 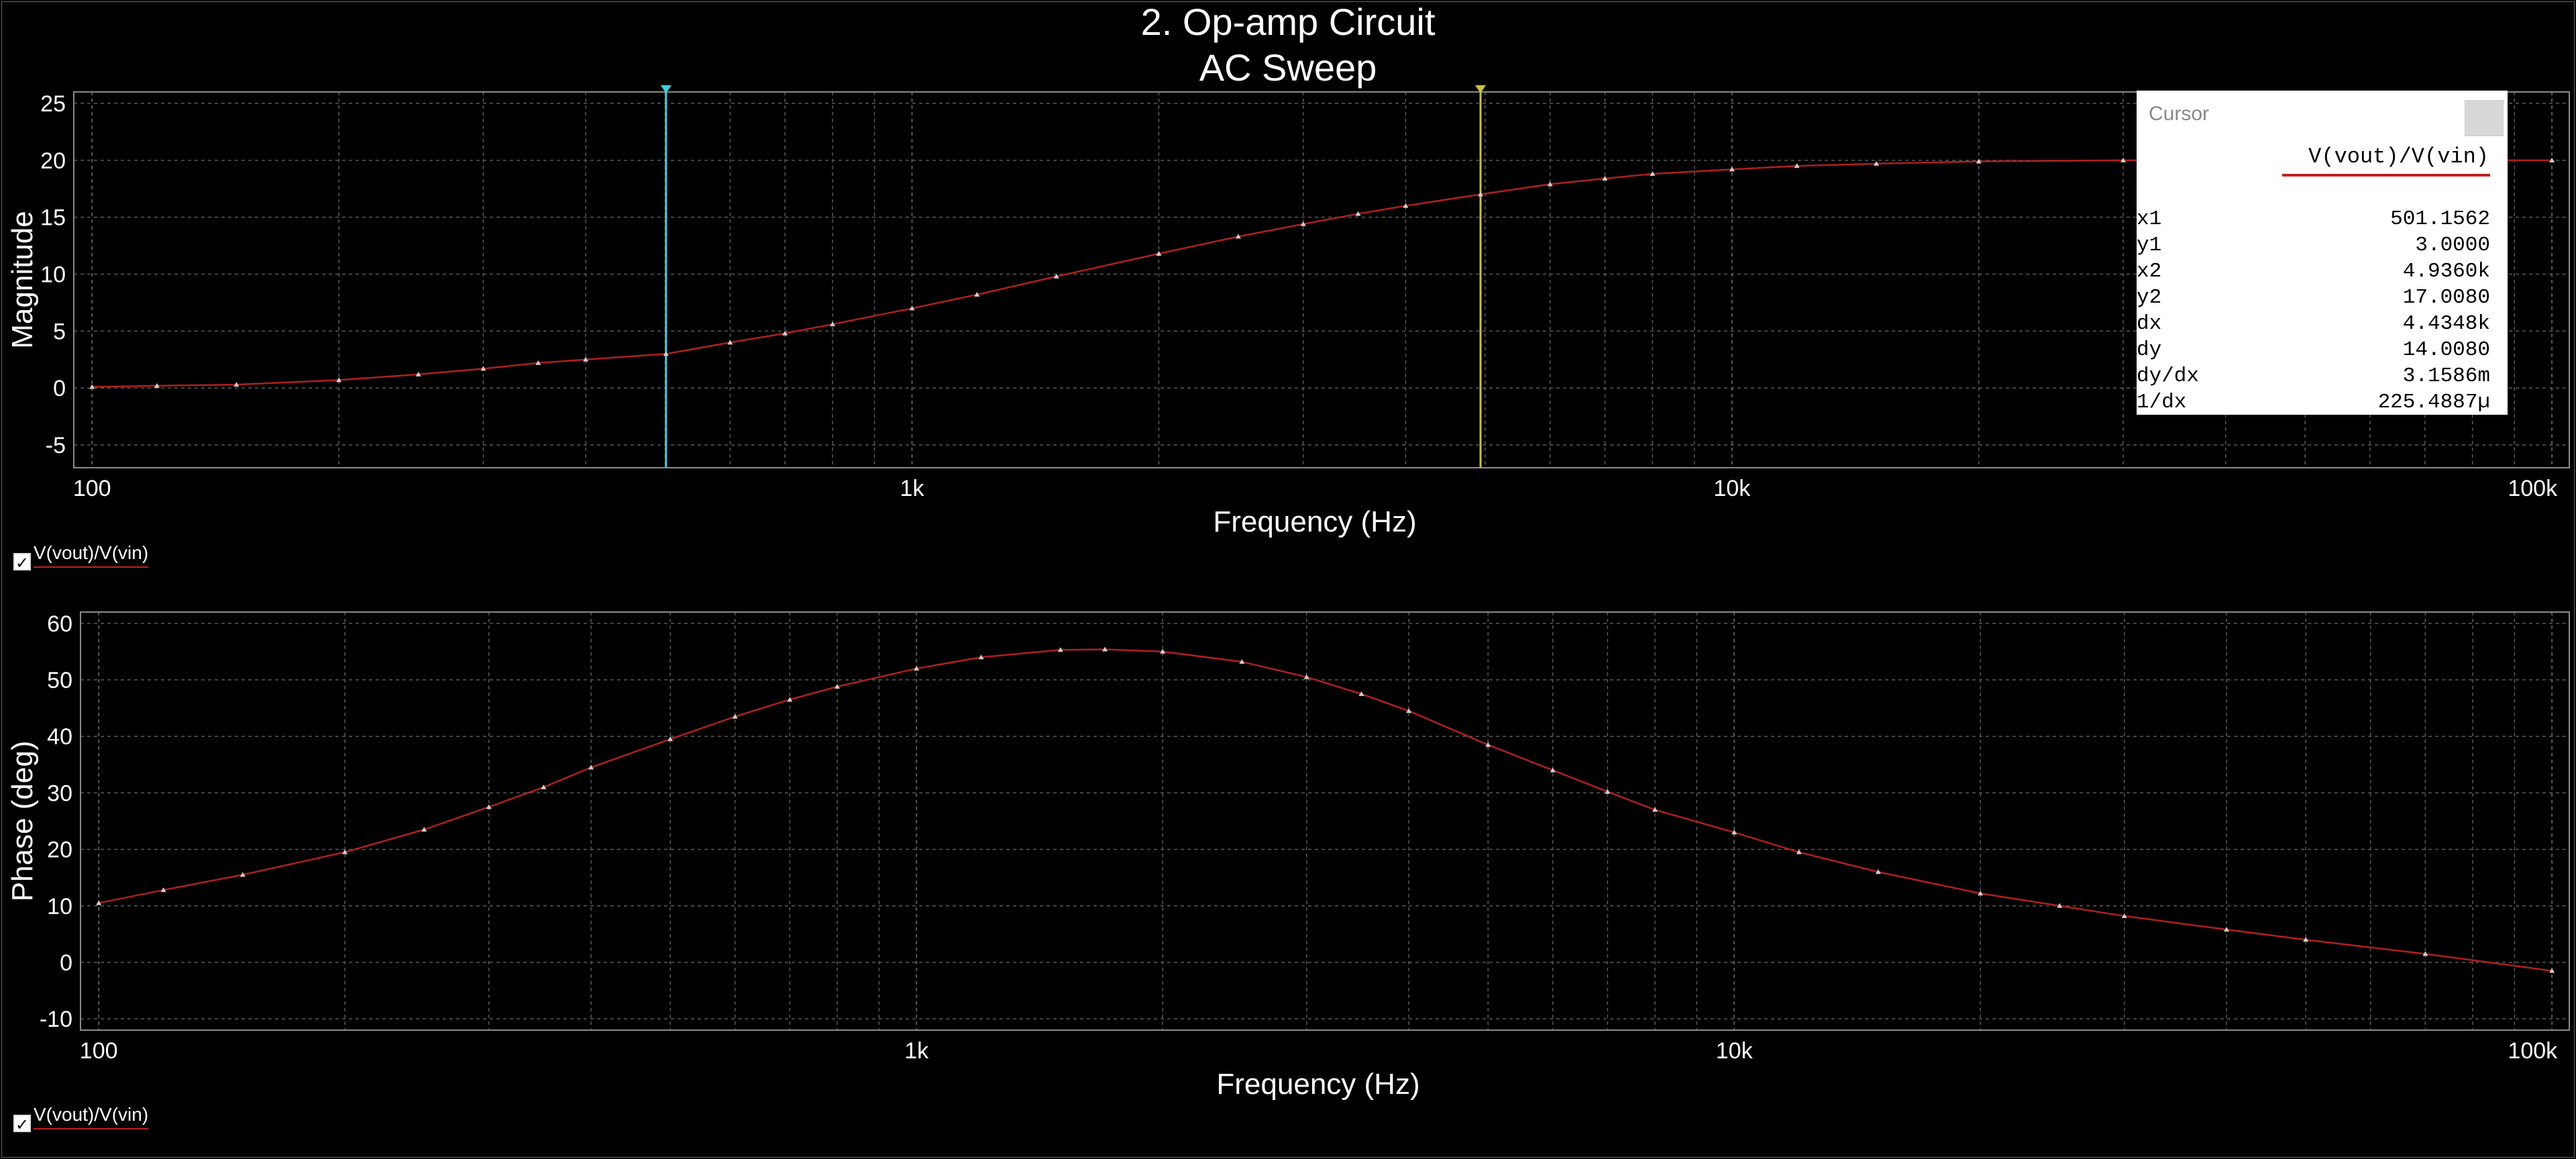 What do you see at coordinates (56, 1019) in the screenshot?
I see `y-tick-label: -10` at bounding box center [56, 1019].